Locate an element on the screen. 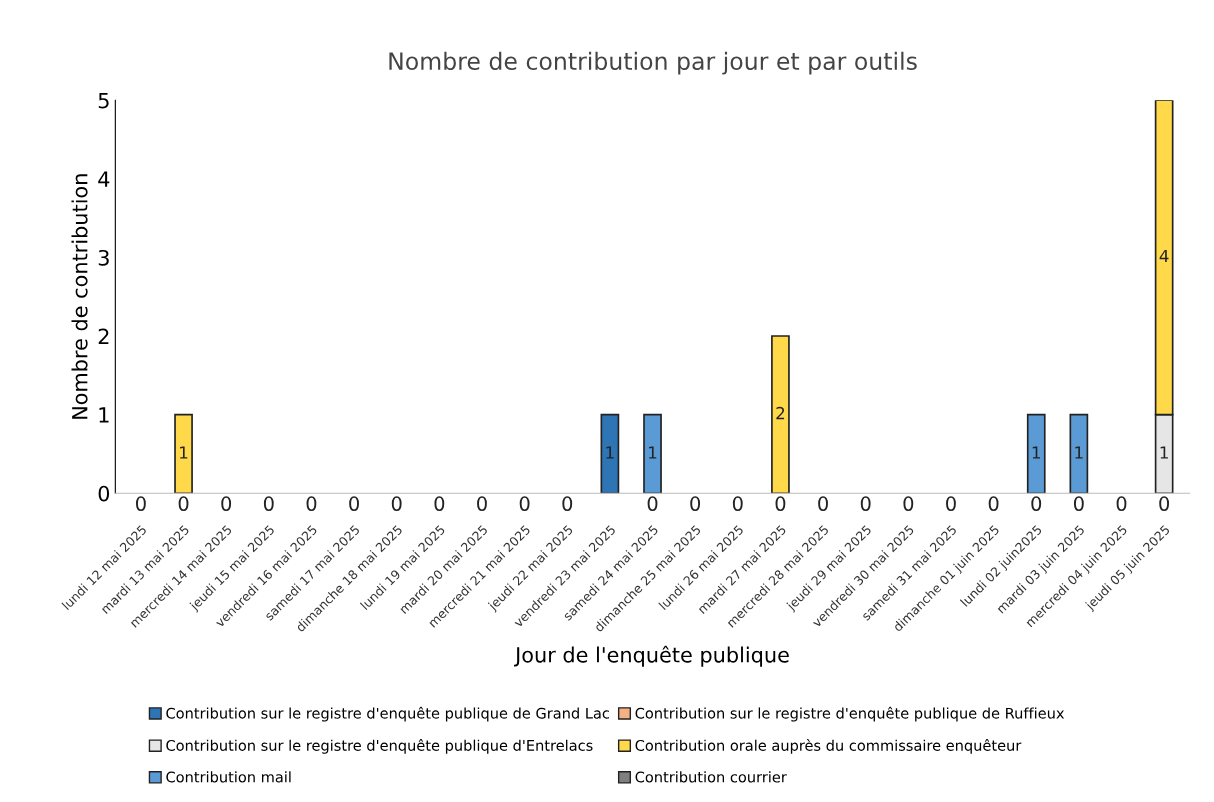 The image size is (1214, 802). data-label: 4 is located at coordinates (1164, 256).